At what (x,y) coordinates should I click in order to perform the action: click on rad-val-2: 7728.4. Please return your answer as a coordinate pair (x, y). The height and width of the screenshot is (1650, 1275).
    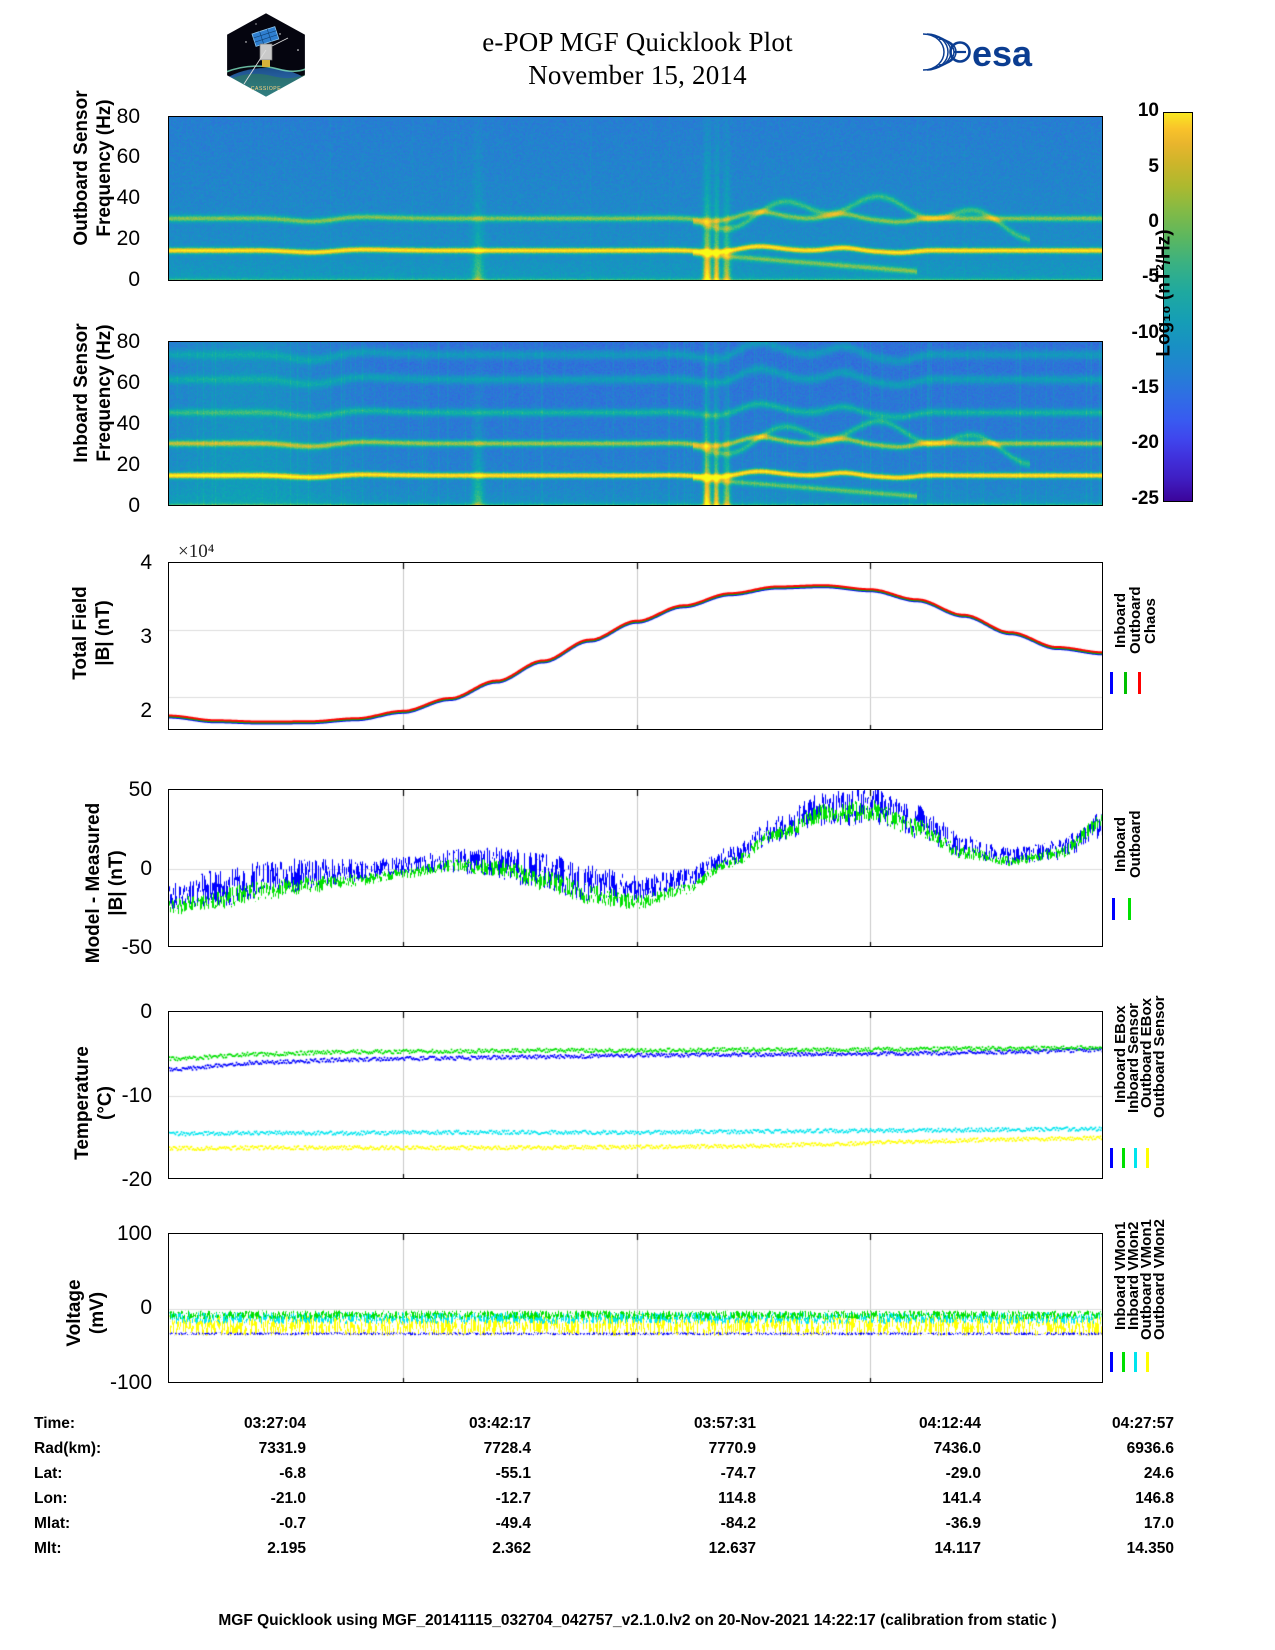
    Looking at the image, I should click on (507, 1448).